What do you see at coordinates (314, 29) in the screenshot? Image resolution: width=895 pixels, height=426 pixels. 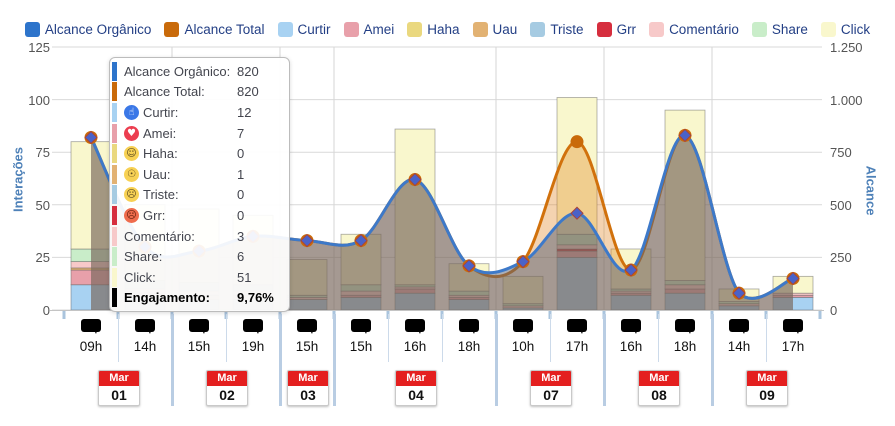 I see `legend-label: Curtir` at bounding box center [314, 29].